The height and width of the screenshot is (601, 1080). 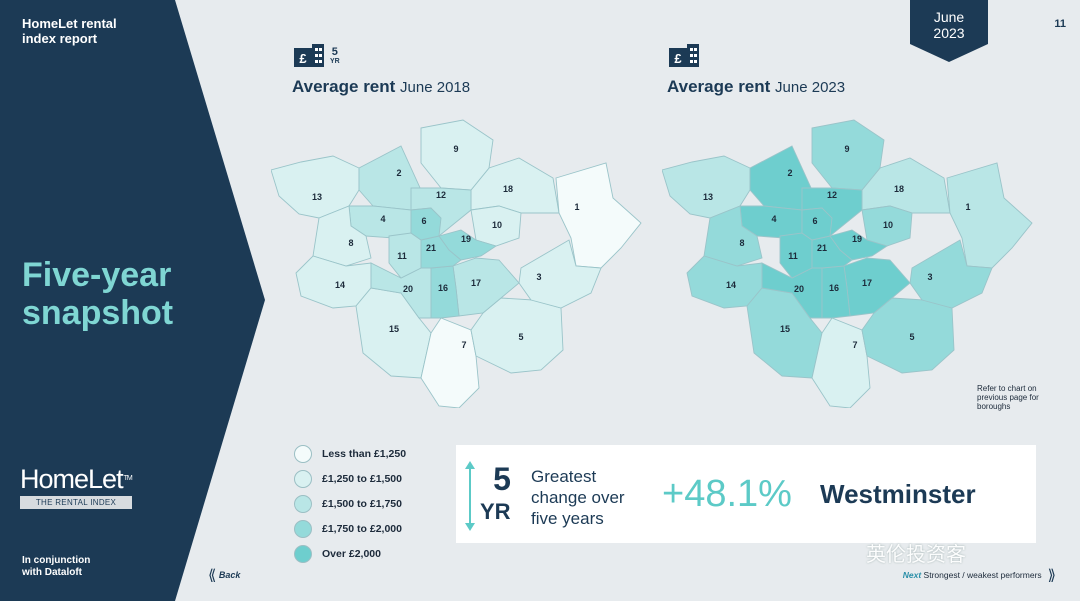 What do you see at coordinates (470, 496) in the screenshot?
I see `vertical-double-arrow-icon` at bounding box center [470, 496].